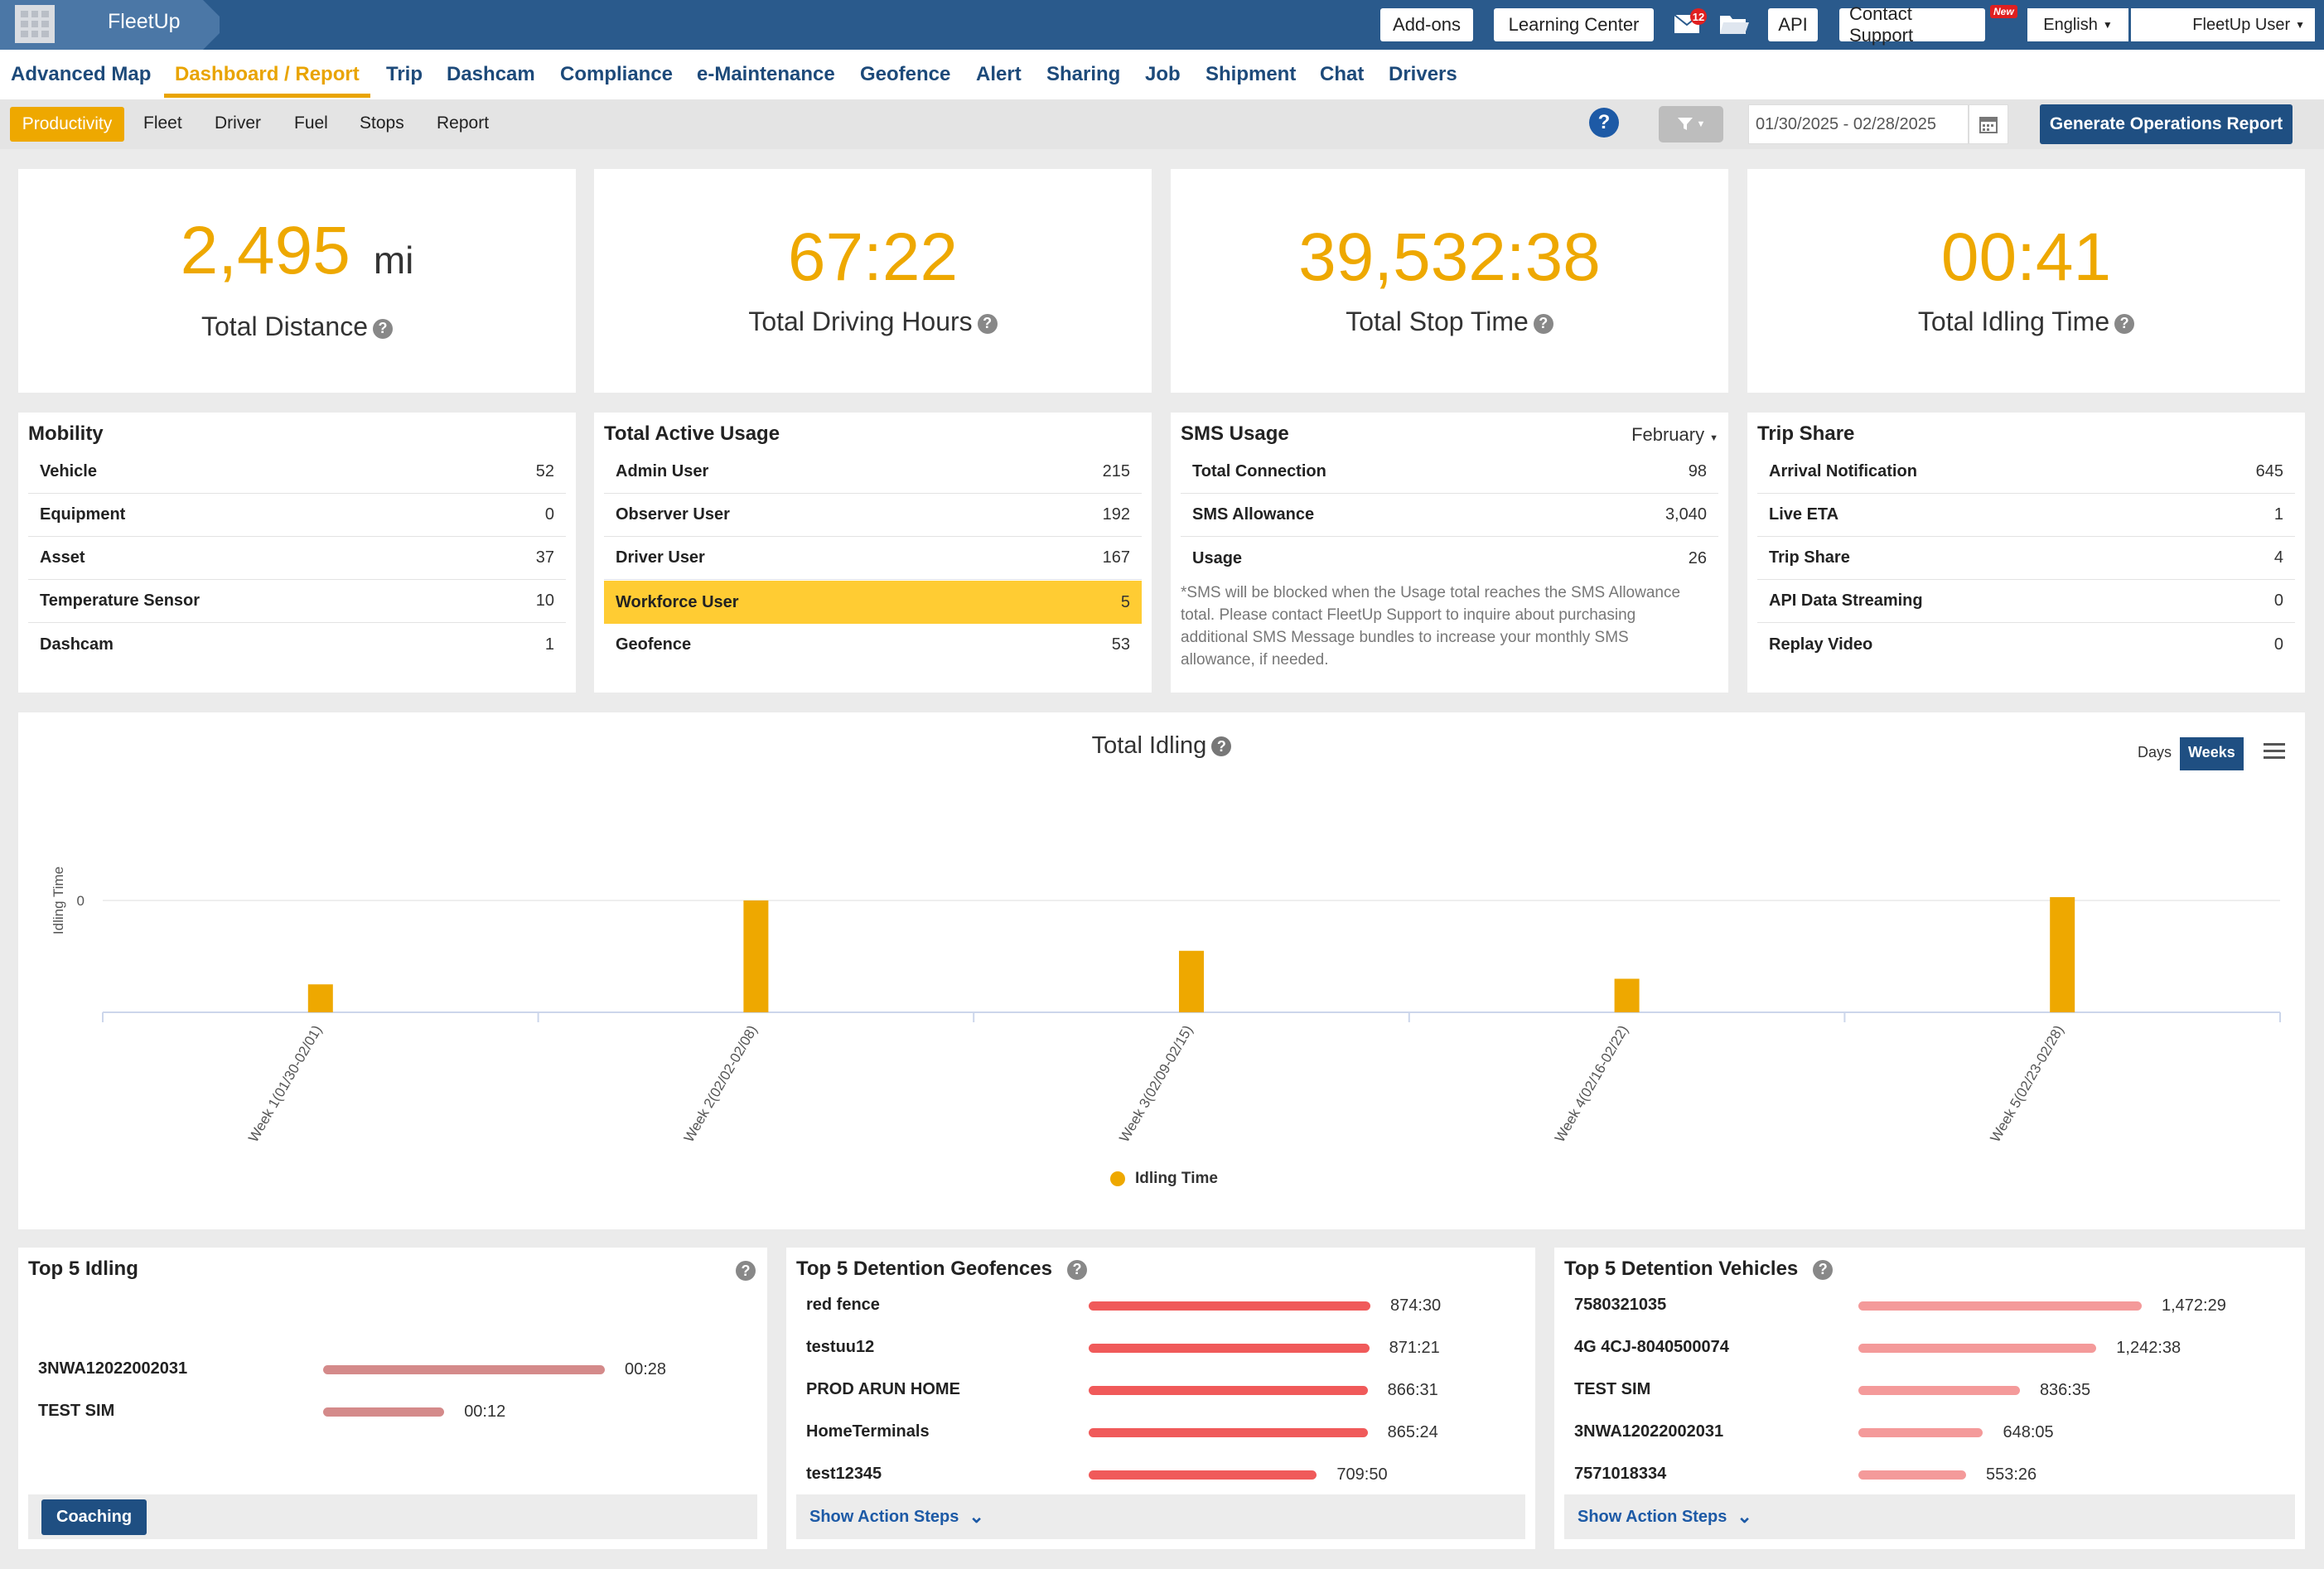  Describe the element at coordinates (999, 74) in the screenshot. I see `nav-alert: Alert` at that location.